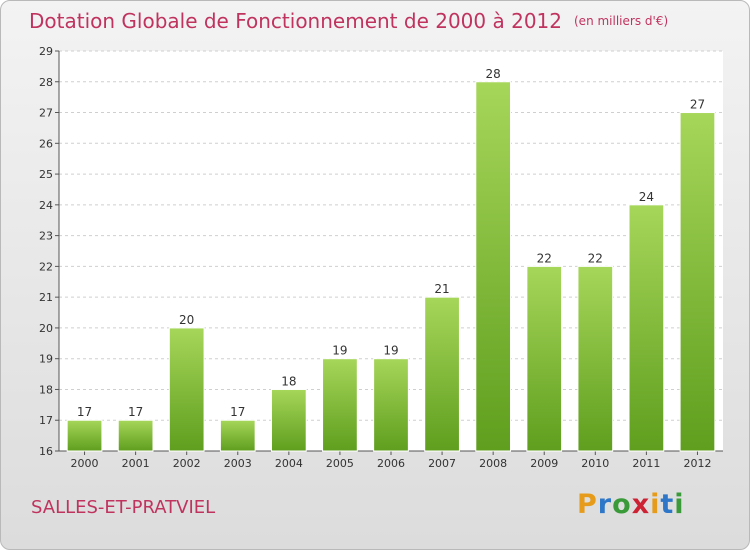  Describe the element at coordinates (46, 51) in the screenshot. I see `y-tick-label: 29` at that location.